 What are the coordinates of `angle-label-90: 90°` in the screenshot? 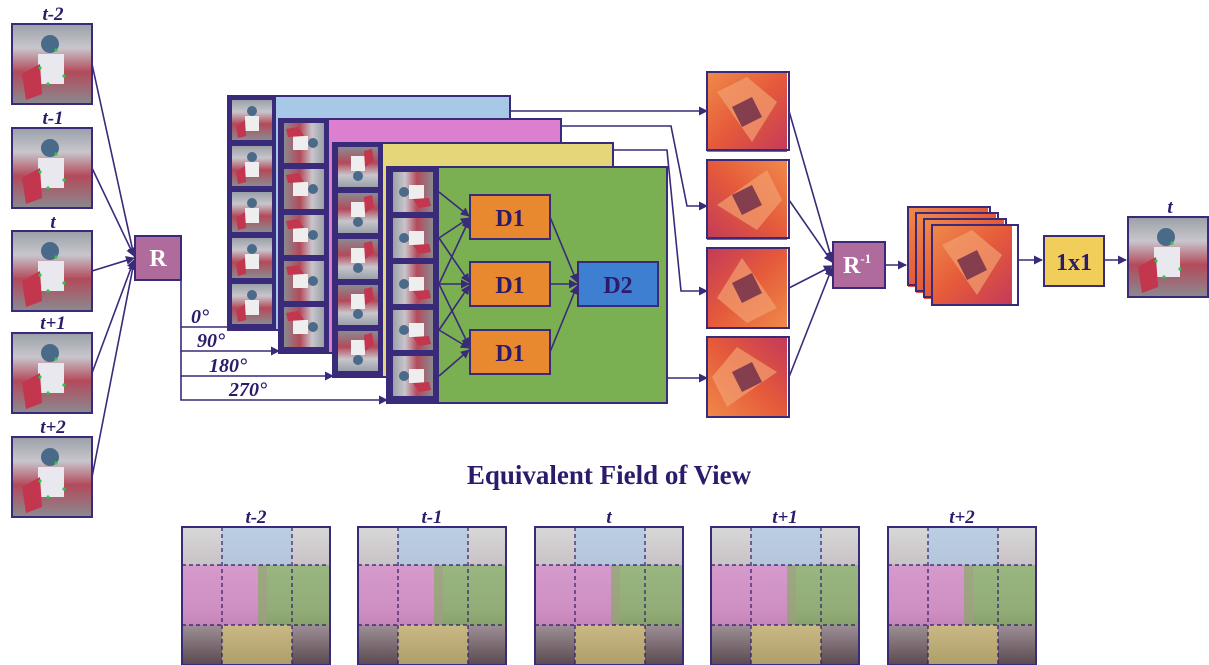 It's located at (211, 341).